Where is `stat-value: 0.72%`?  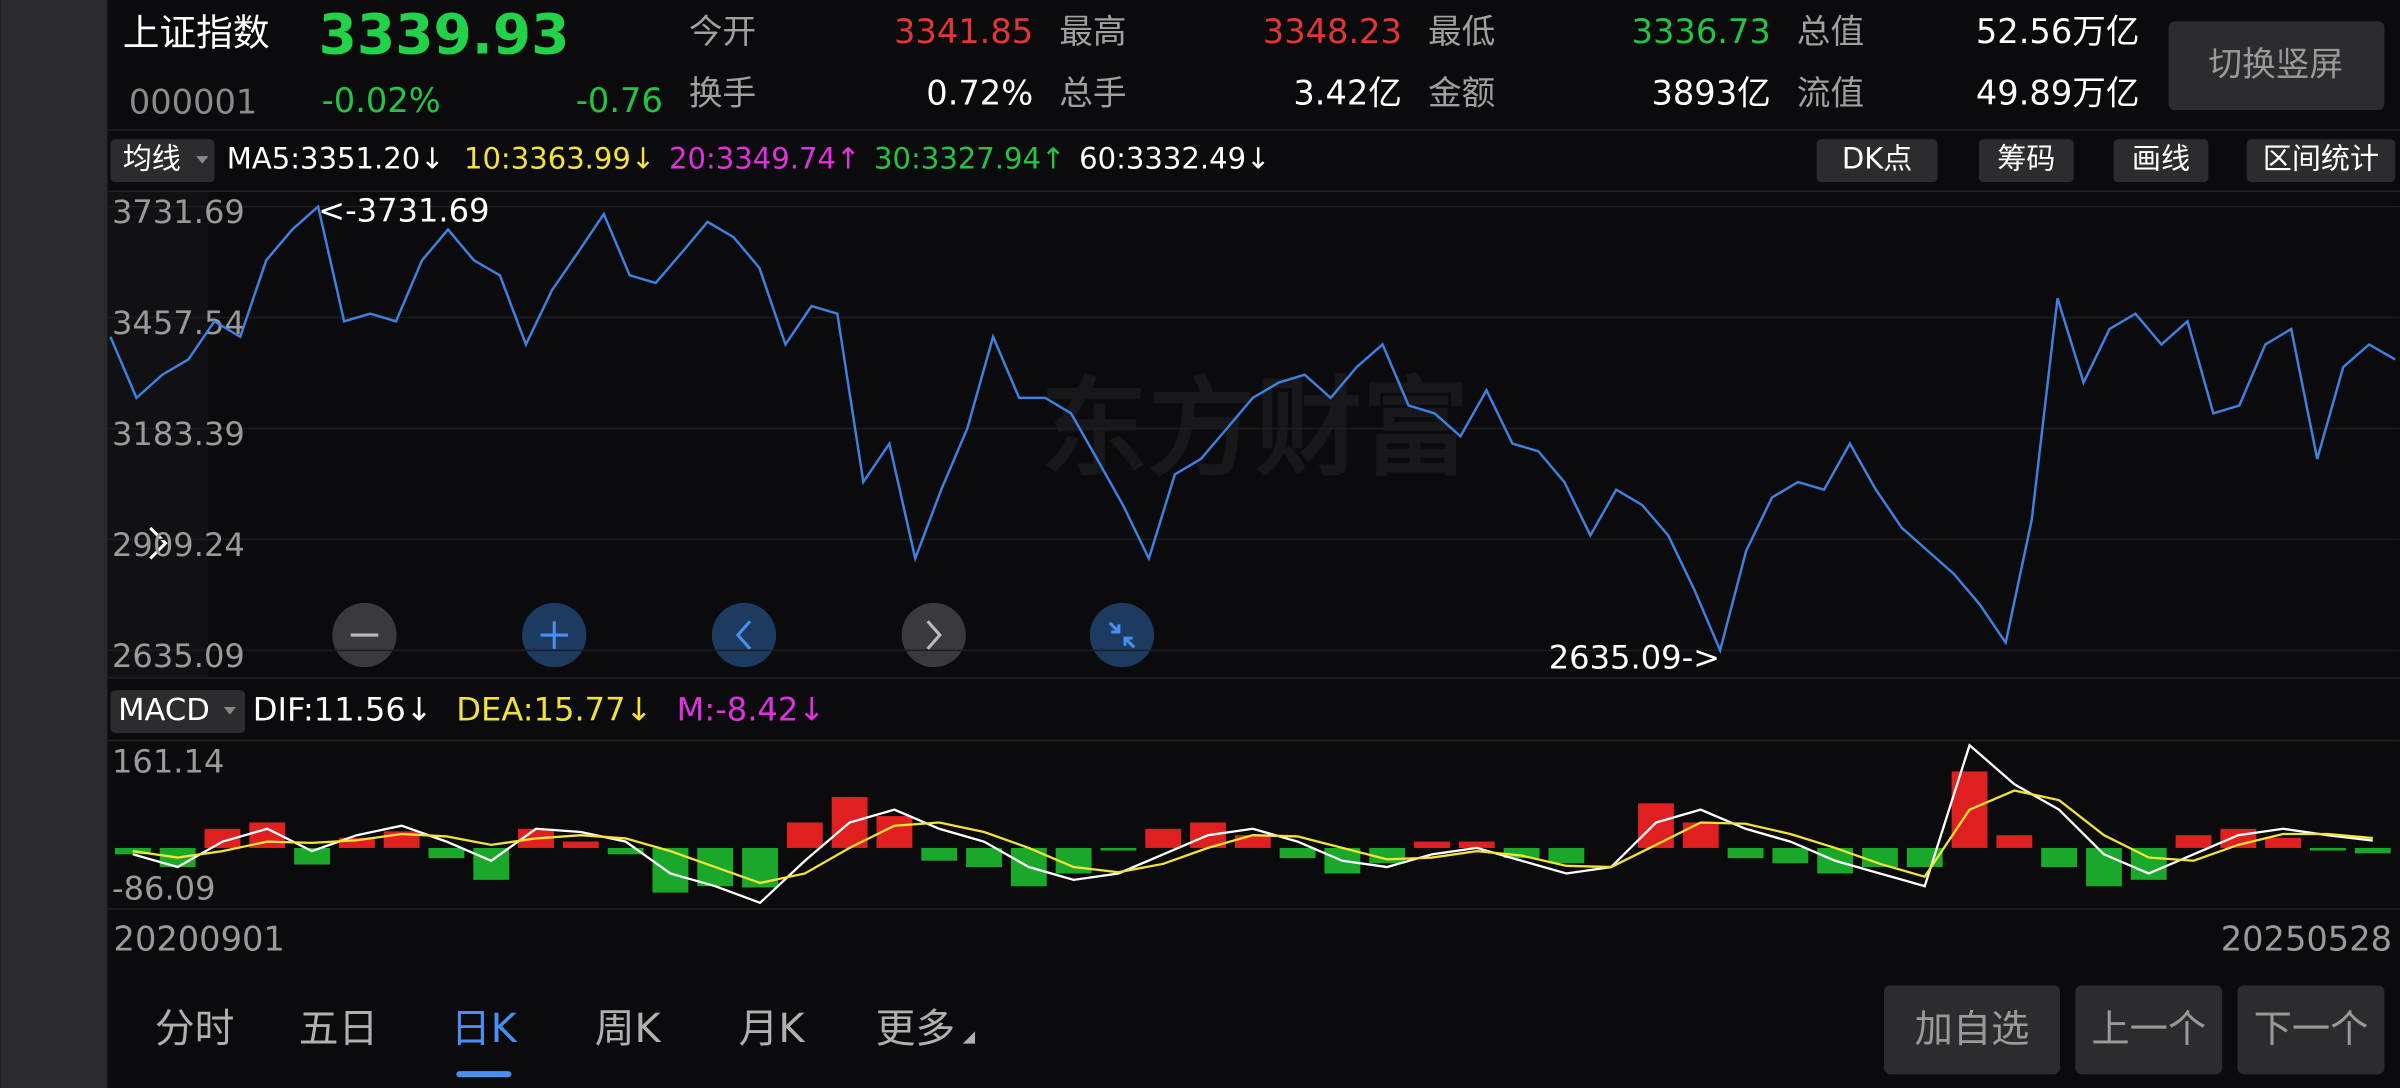
stat-value: 0.72% is located at coordinates (979, 92).